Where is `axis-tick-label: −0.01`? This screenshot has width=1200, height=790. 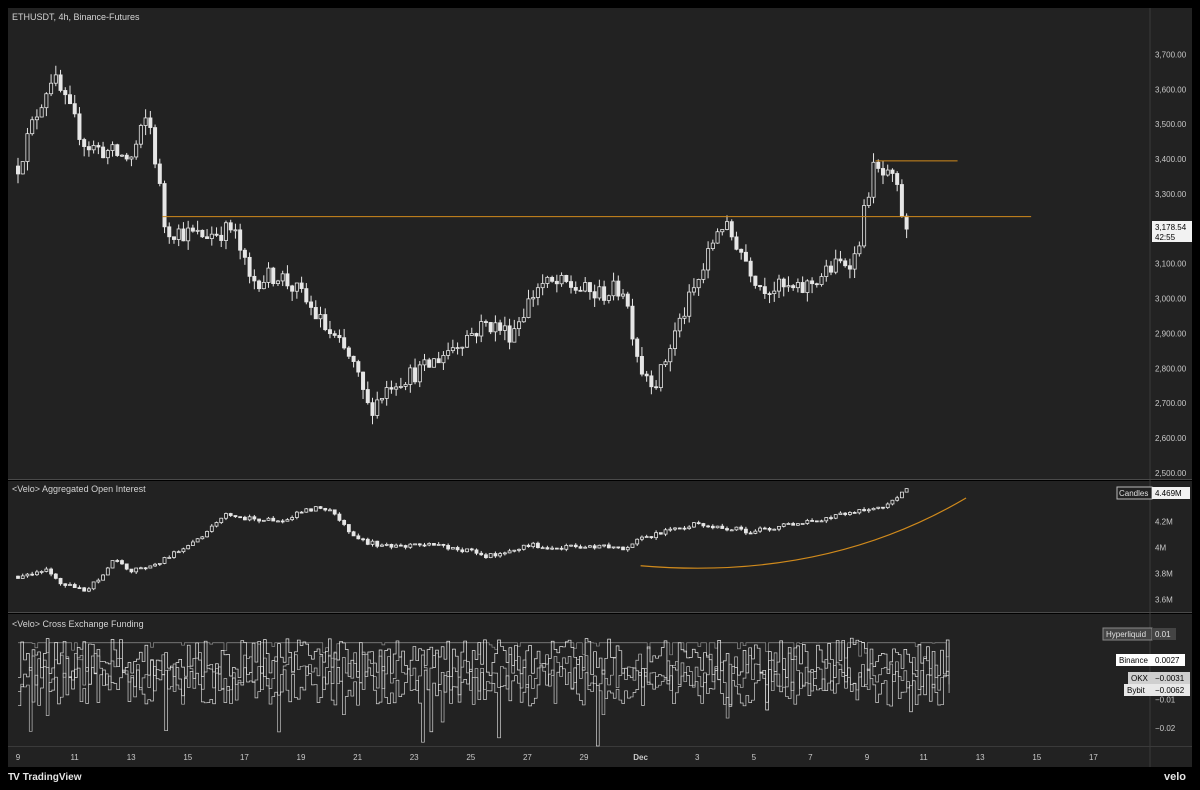
axis-tick-label: −0.01 is located at coordinates (1165, 700).